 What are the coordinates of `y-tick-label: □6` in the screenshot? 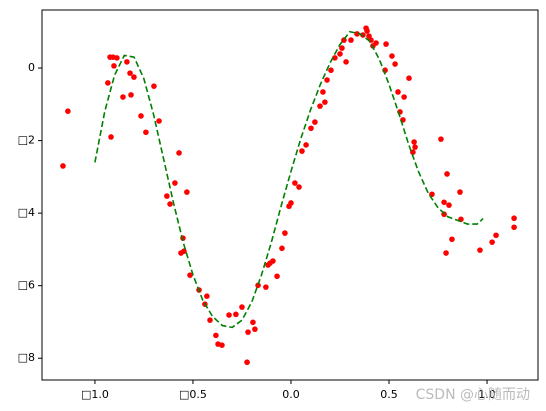 It's located at (26, 285).